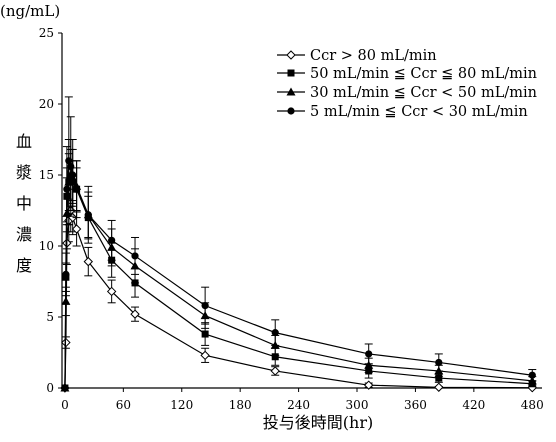 The height and width of the screenshot is (442, 556). What do you see at coordinates (532, 405) in the screenshot?
I see `x-tick-label: 480` at bounding box center [532, 405].